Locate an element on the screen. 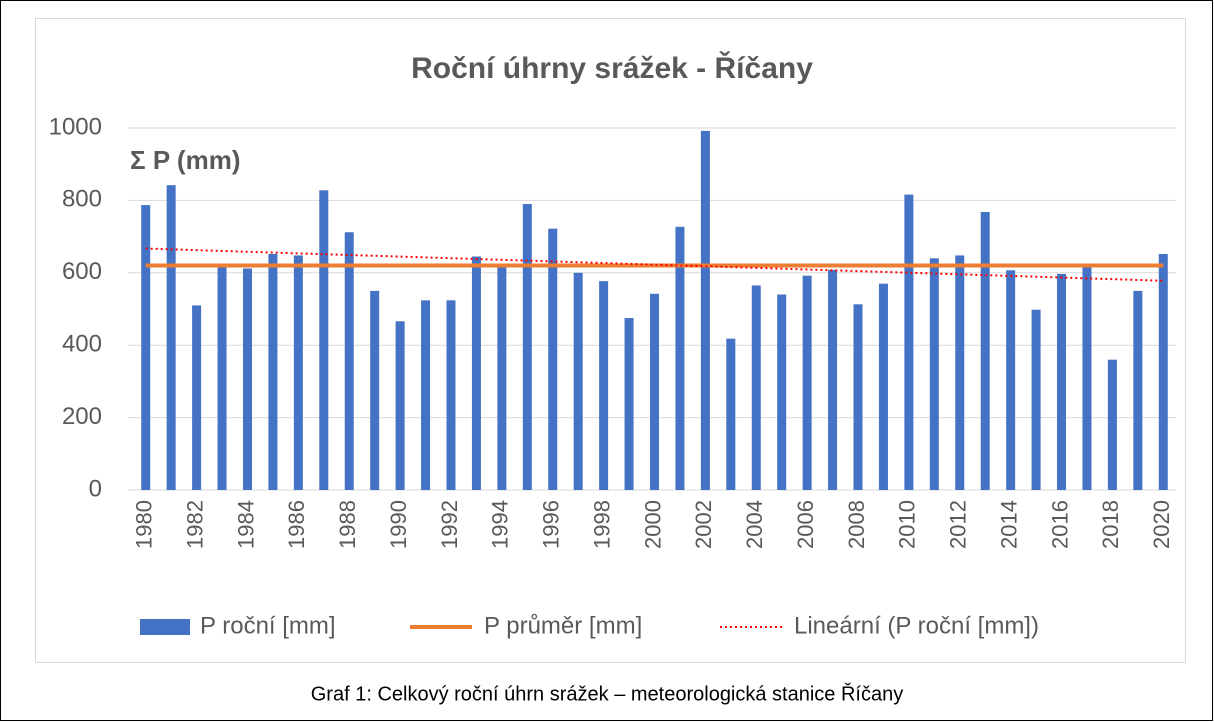 Image resolution: width=1214 pixels, height=722 pixels. x-tick-label: 1988 is located at coordinates (347, 524).